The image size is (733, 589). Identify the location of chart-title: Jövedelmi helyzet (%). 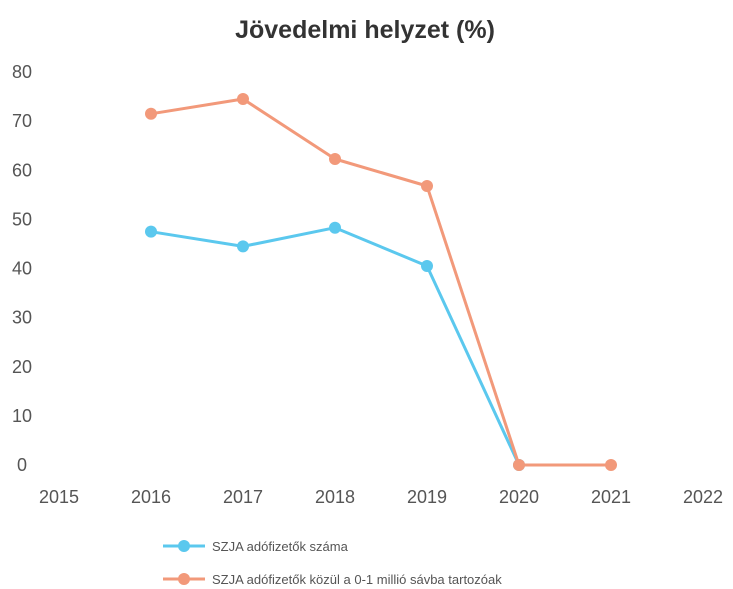
(365, 30).